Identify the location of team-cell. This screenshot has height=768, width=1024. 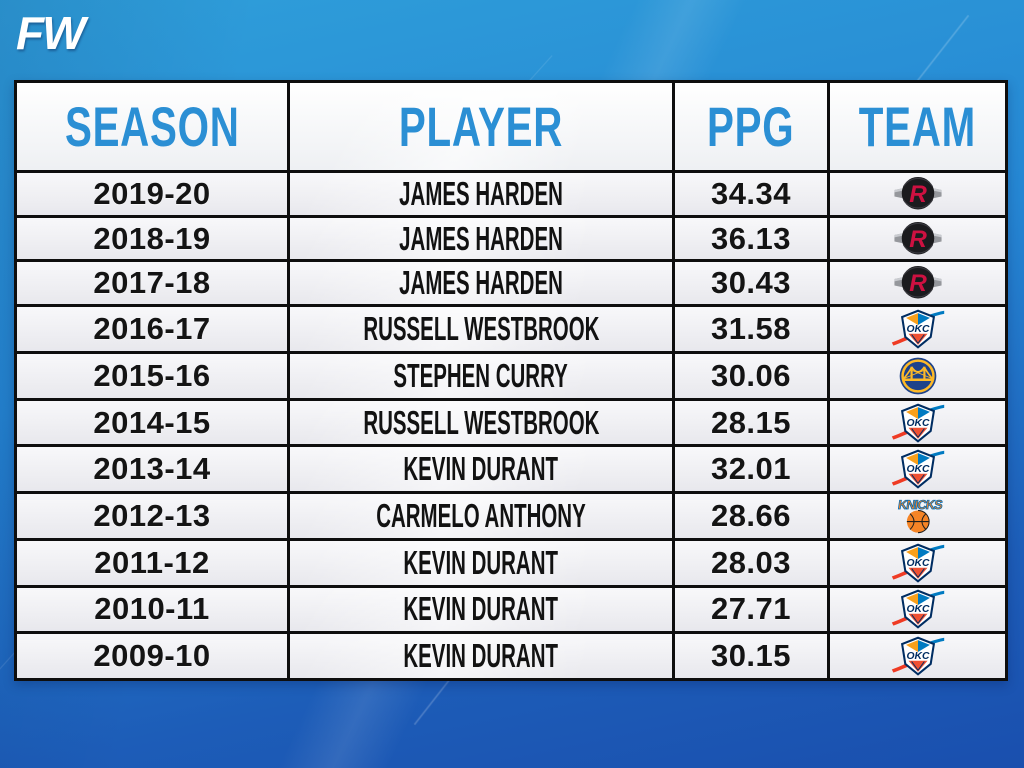
(917, 376).